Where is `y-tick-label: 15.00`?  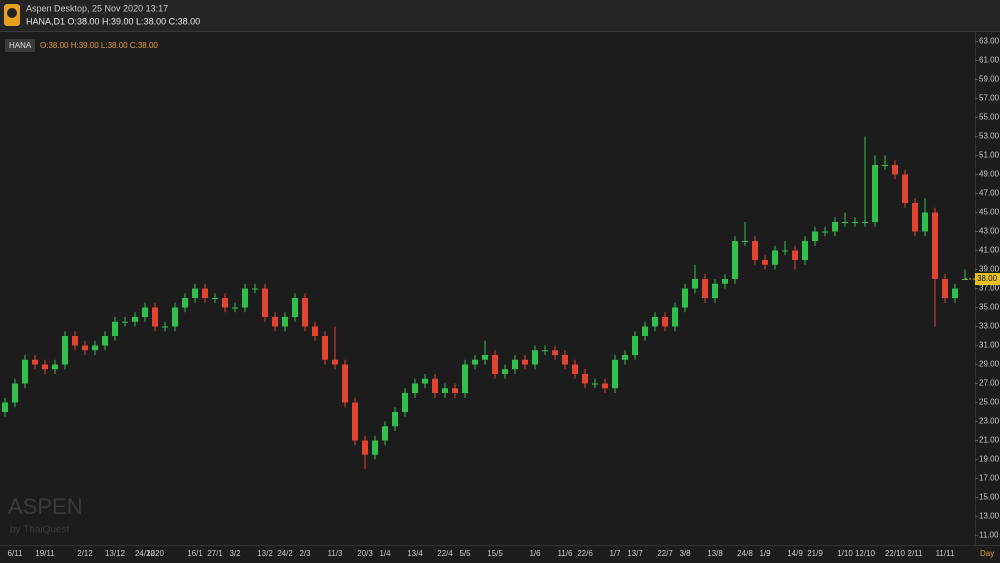
y-tick-label: 15.00 is located at coordinates (989, 497).